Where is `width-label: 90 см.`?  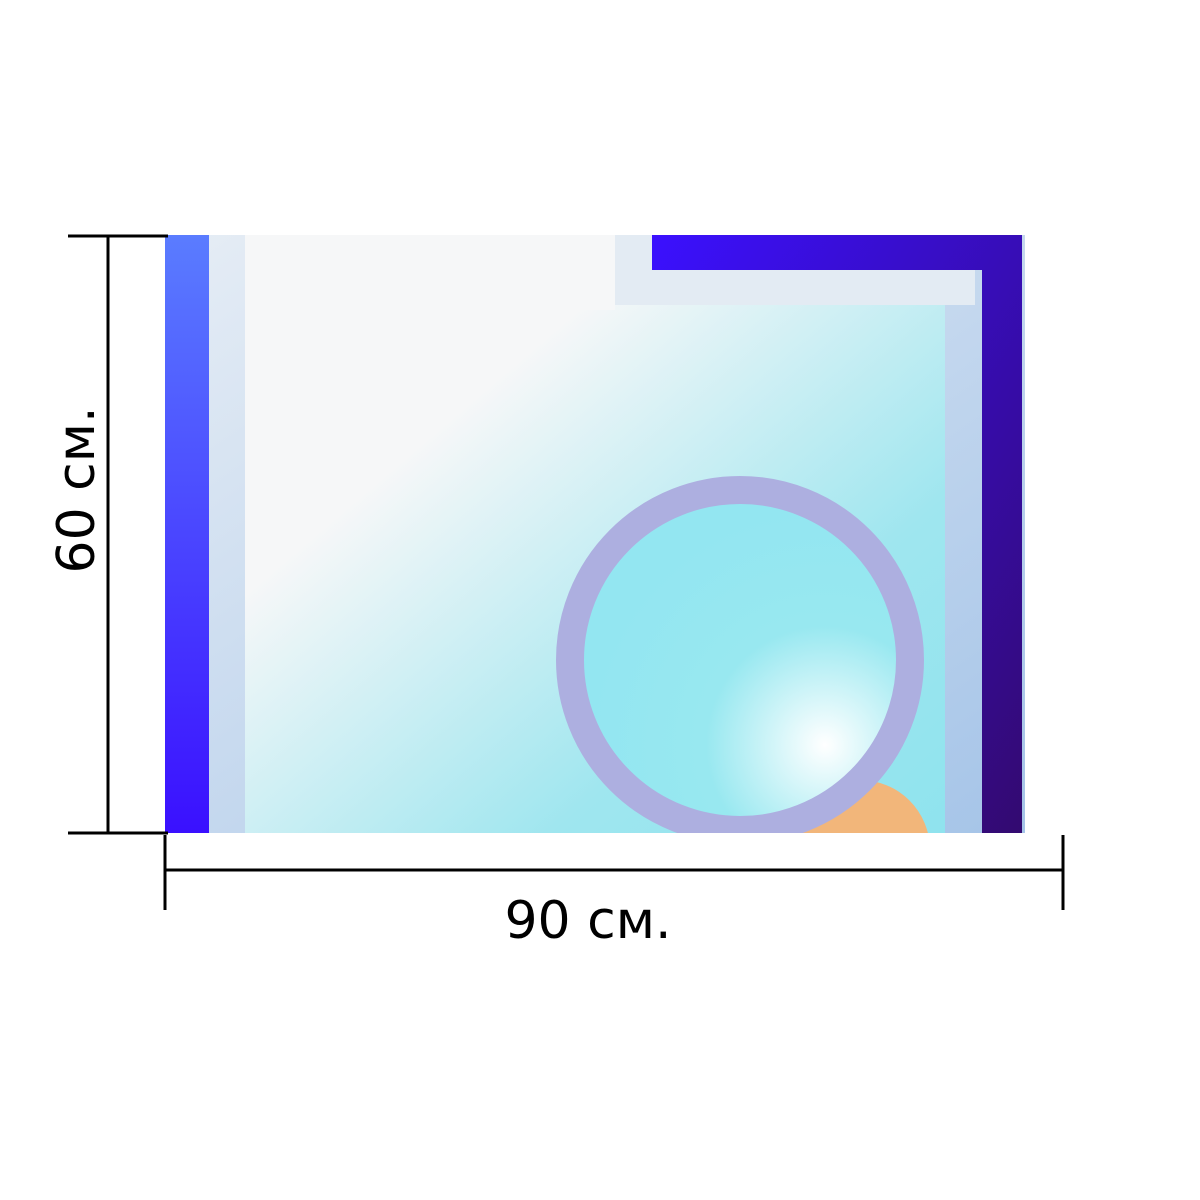
width-label: 90 см. is located at coordinates (587, 921).